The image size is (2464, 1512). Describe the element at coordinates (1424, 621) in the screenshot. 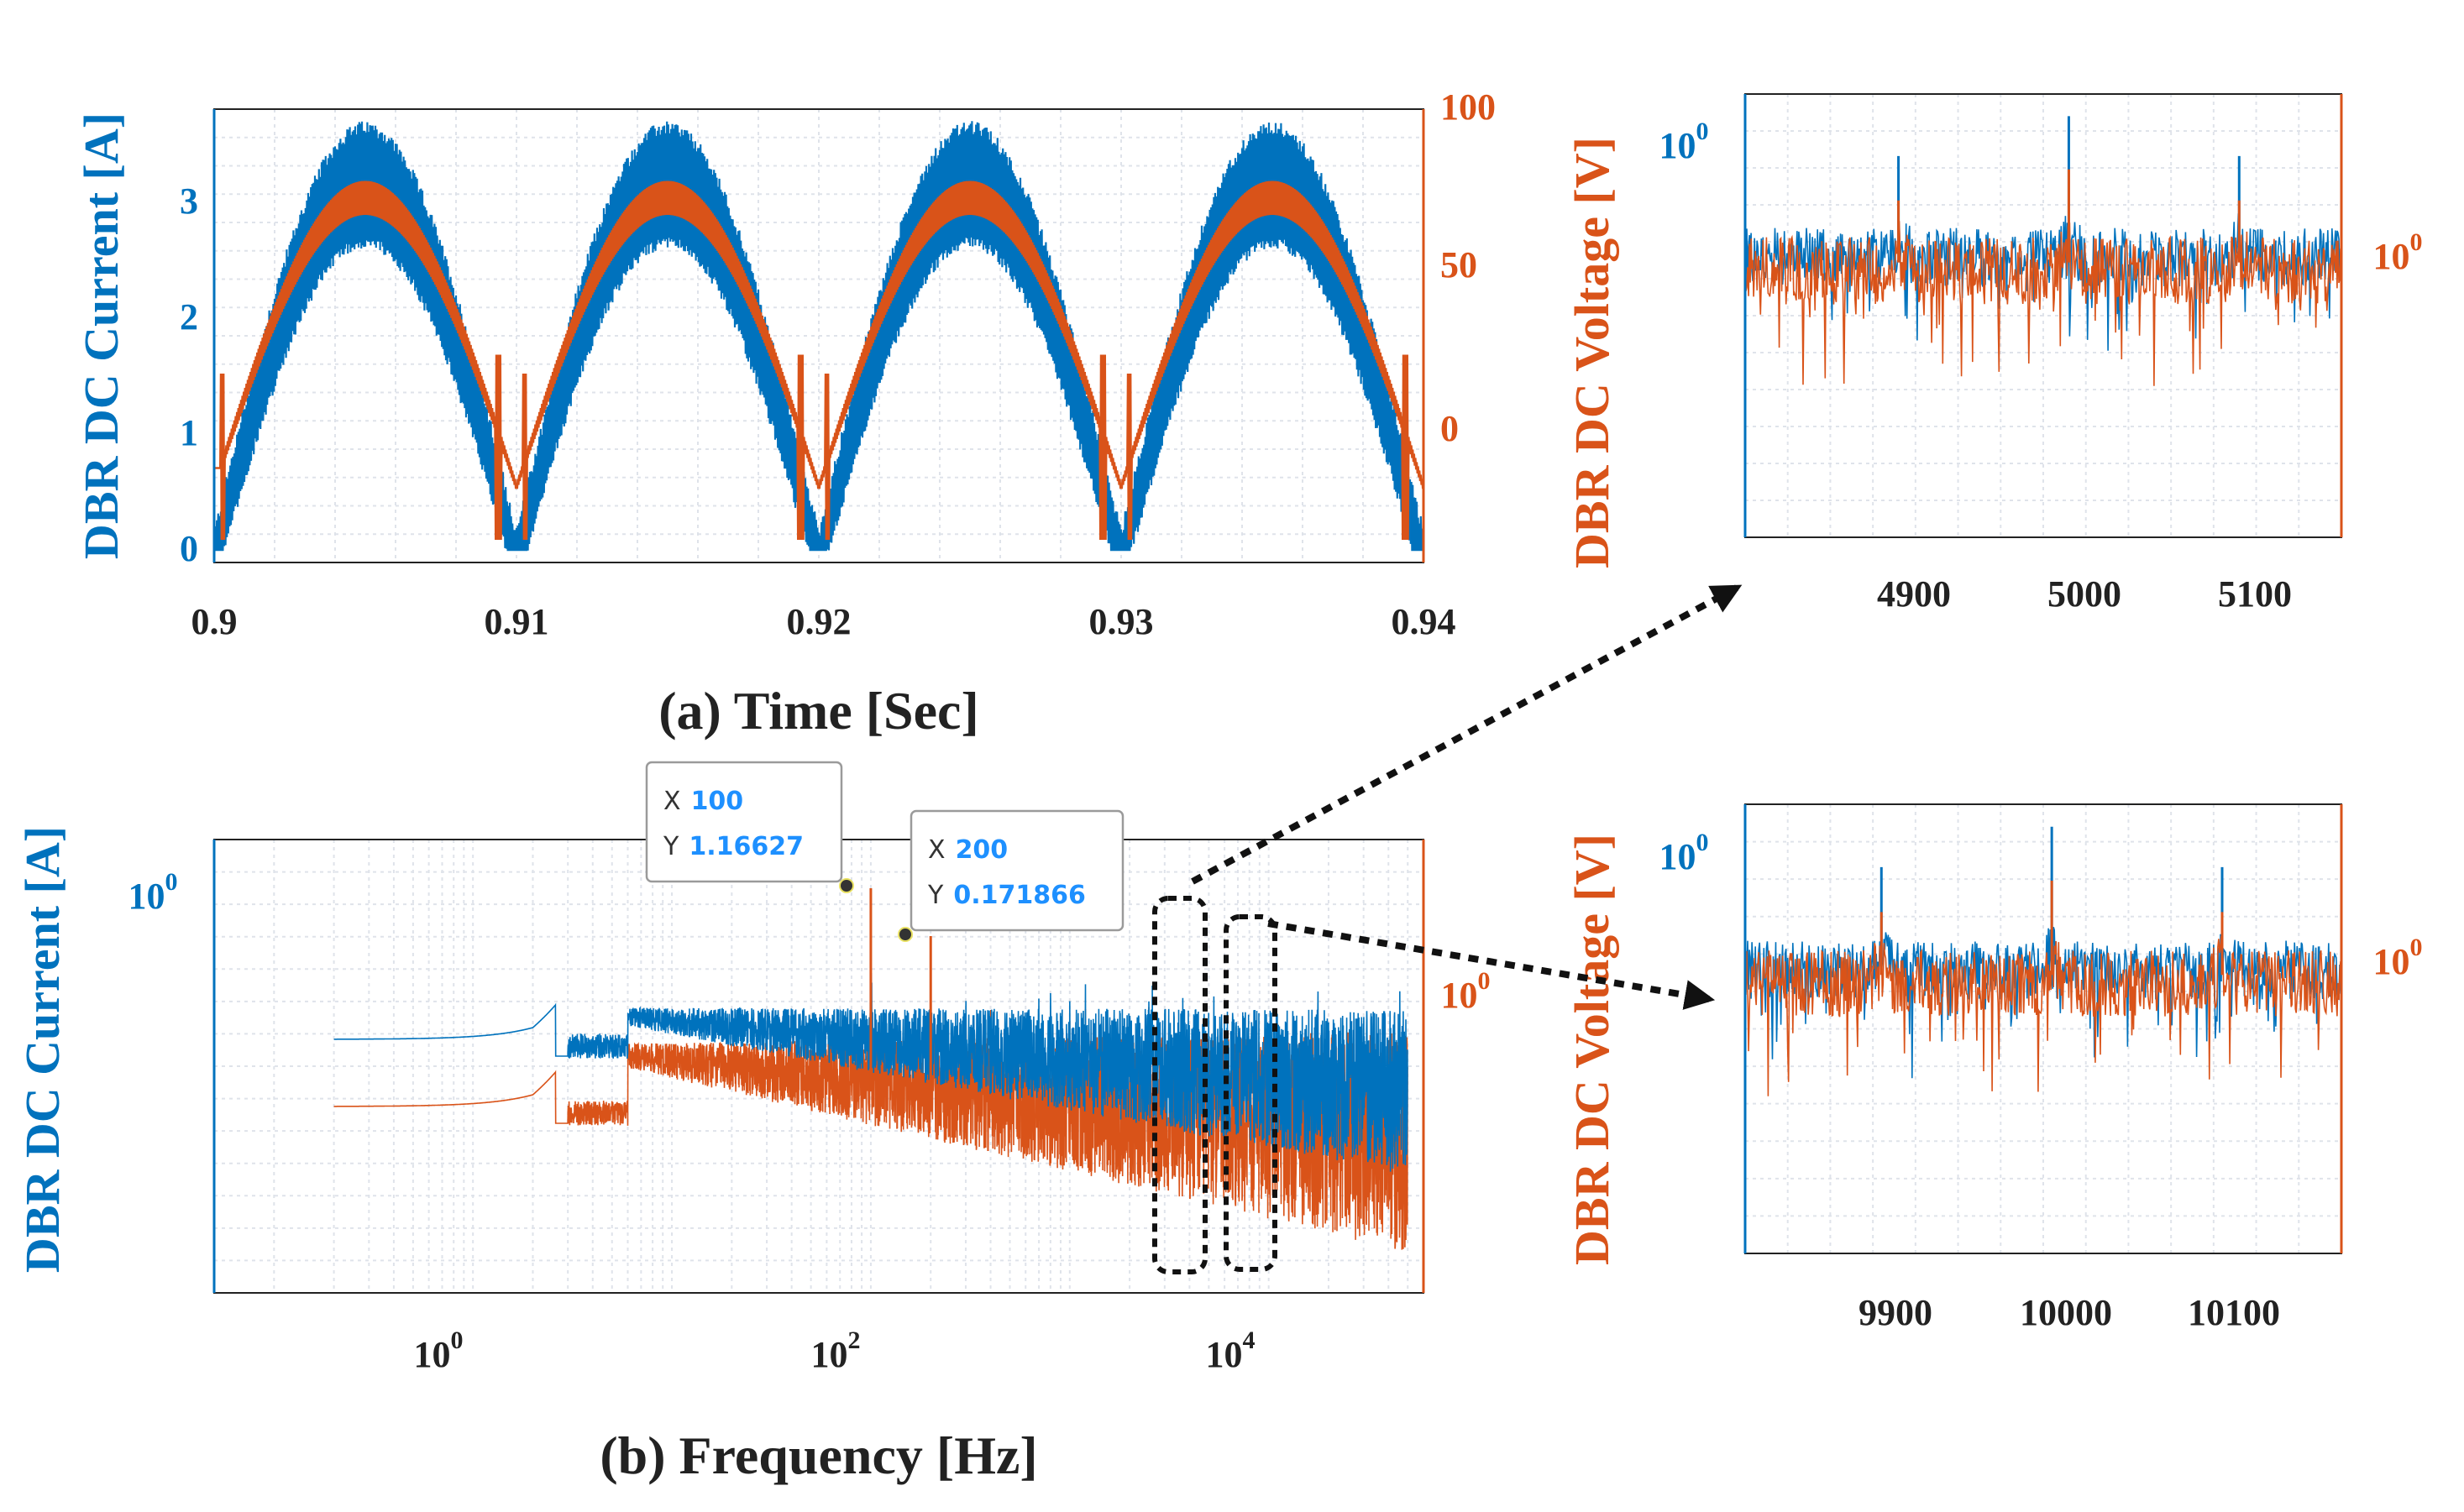

I see `panel-a-xtick: 0.94` at that location.